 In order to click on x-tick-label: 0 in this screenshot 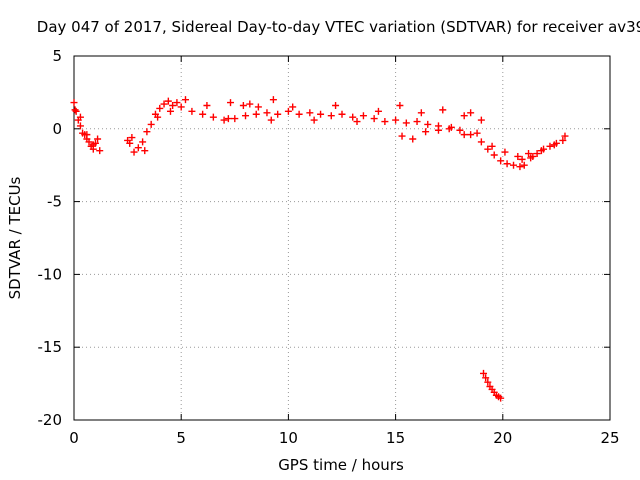, I will do `click(74, 438)`.